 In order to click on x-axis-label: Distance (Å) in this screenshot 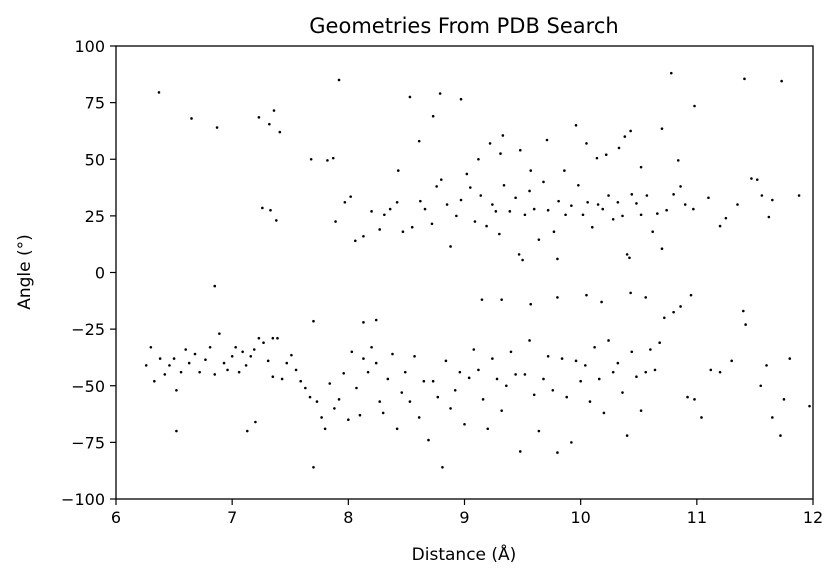, I will do `click(464, 554)`.